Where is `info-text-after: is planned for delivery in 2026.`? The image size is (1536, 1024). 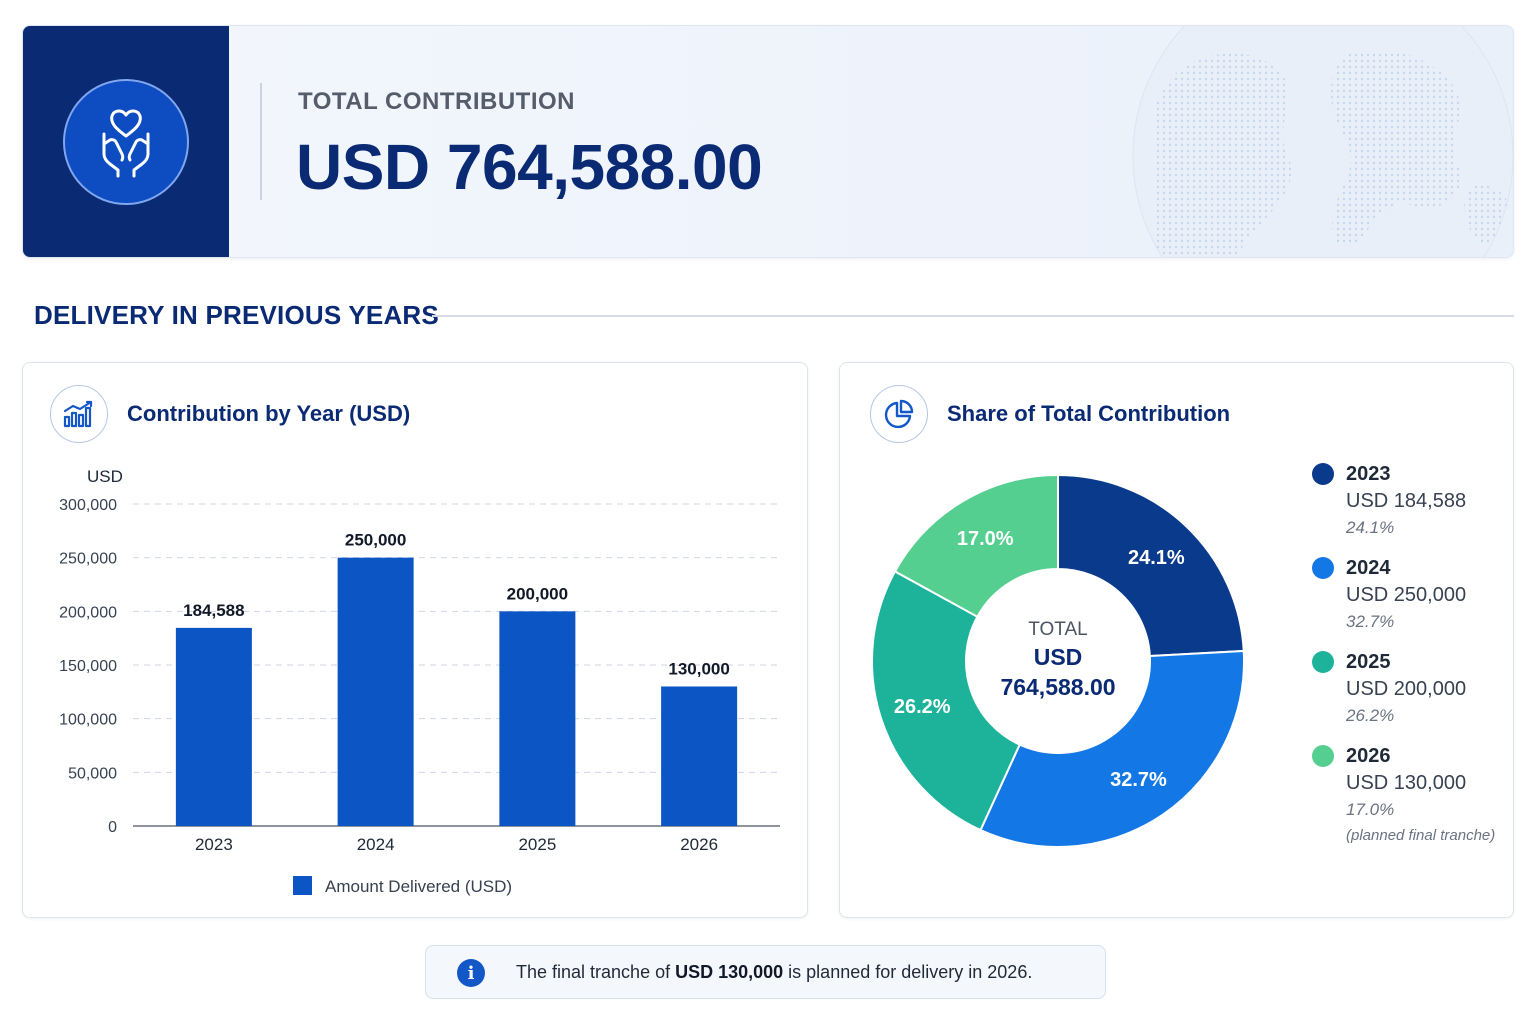
info-text-after: is planned for delivery in 2026. is located at coordinates (908, 972).